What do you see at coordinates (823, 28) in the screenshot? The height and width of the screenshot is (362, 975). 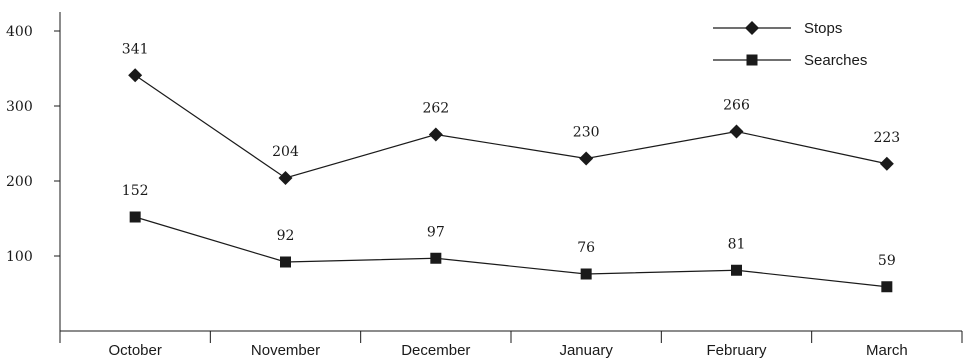 I see `legend-label: Stops` at bounding box center [823, 28].